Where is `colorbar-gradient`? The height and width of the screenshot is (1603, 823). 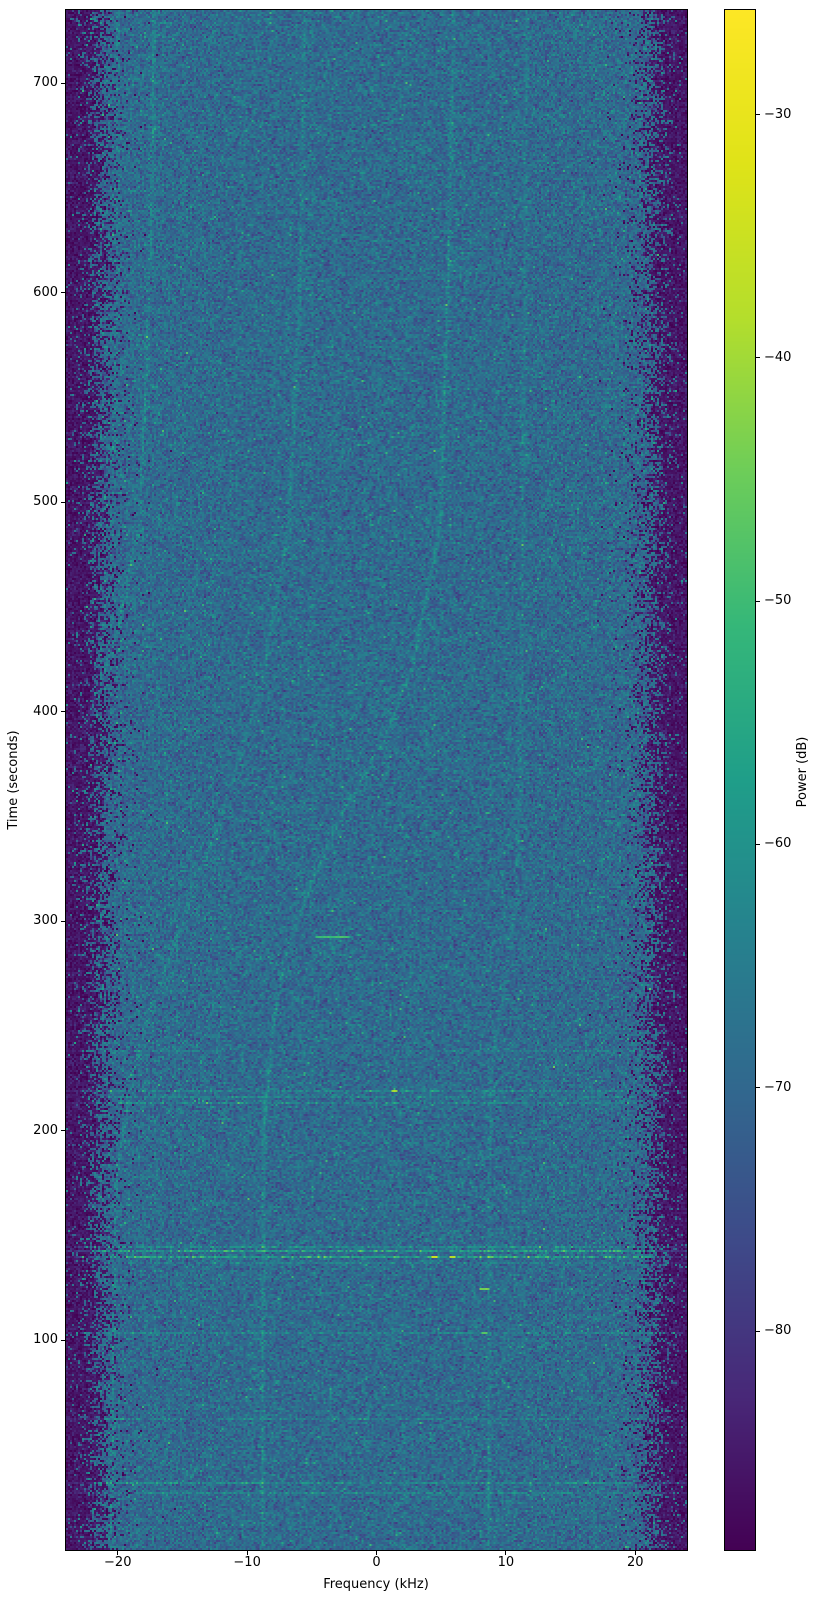 colorbar-gradient is located at coordinates (740, 780).